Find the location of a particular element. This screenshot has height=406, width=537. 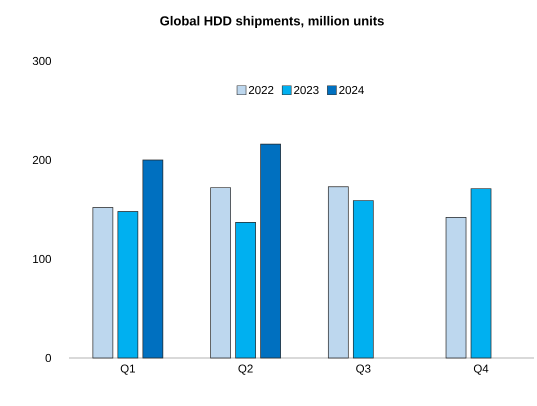

legend-label: 2024 is located at coordinates (351, 90).